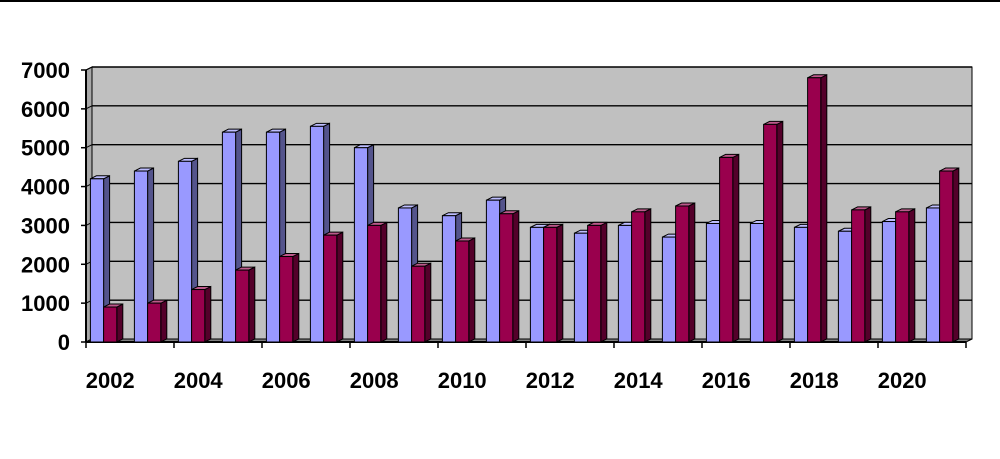 Image resolution: width=1000 pixels, height=459 pixels. I want to click on y-tick-label: 1000, so click(45, 303).